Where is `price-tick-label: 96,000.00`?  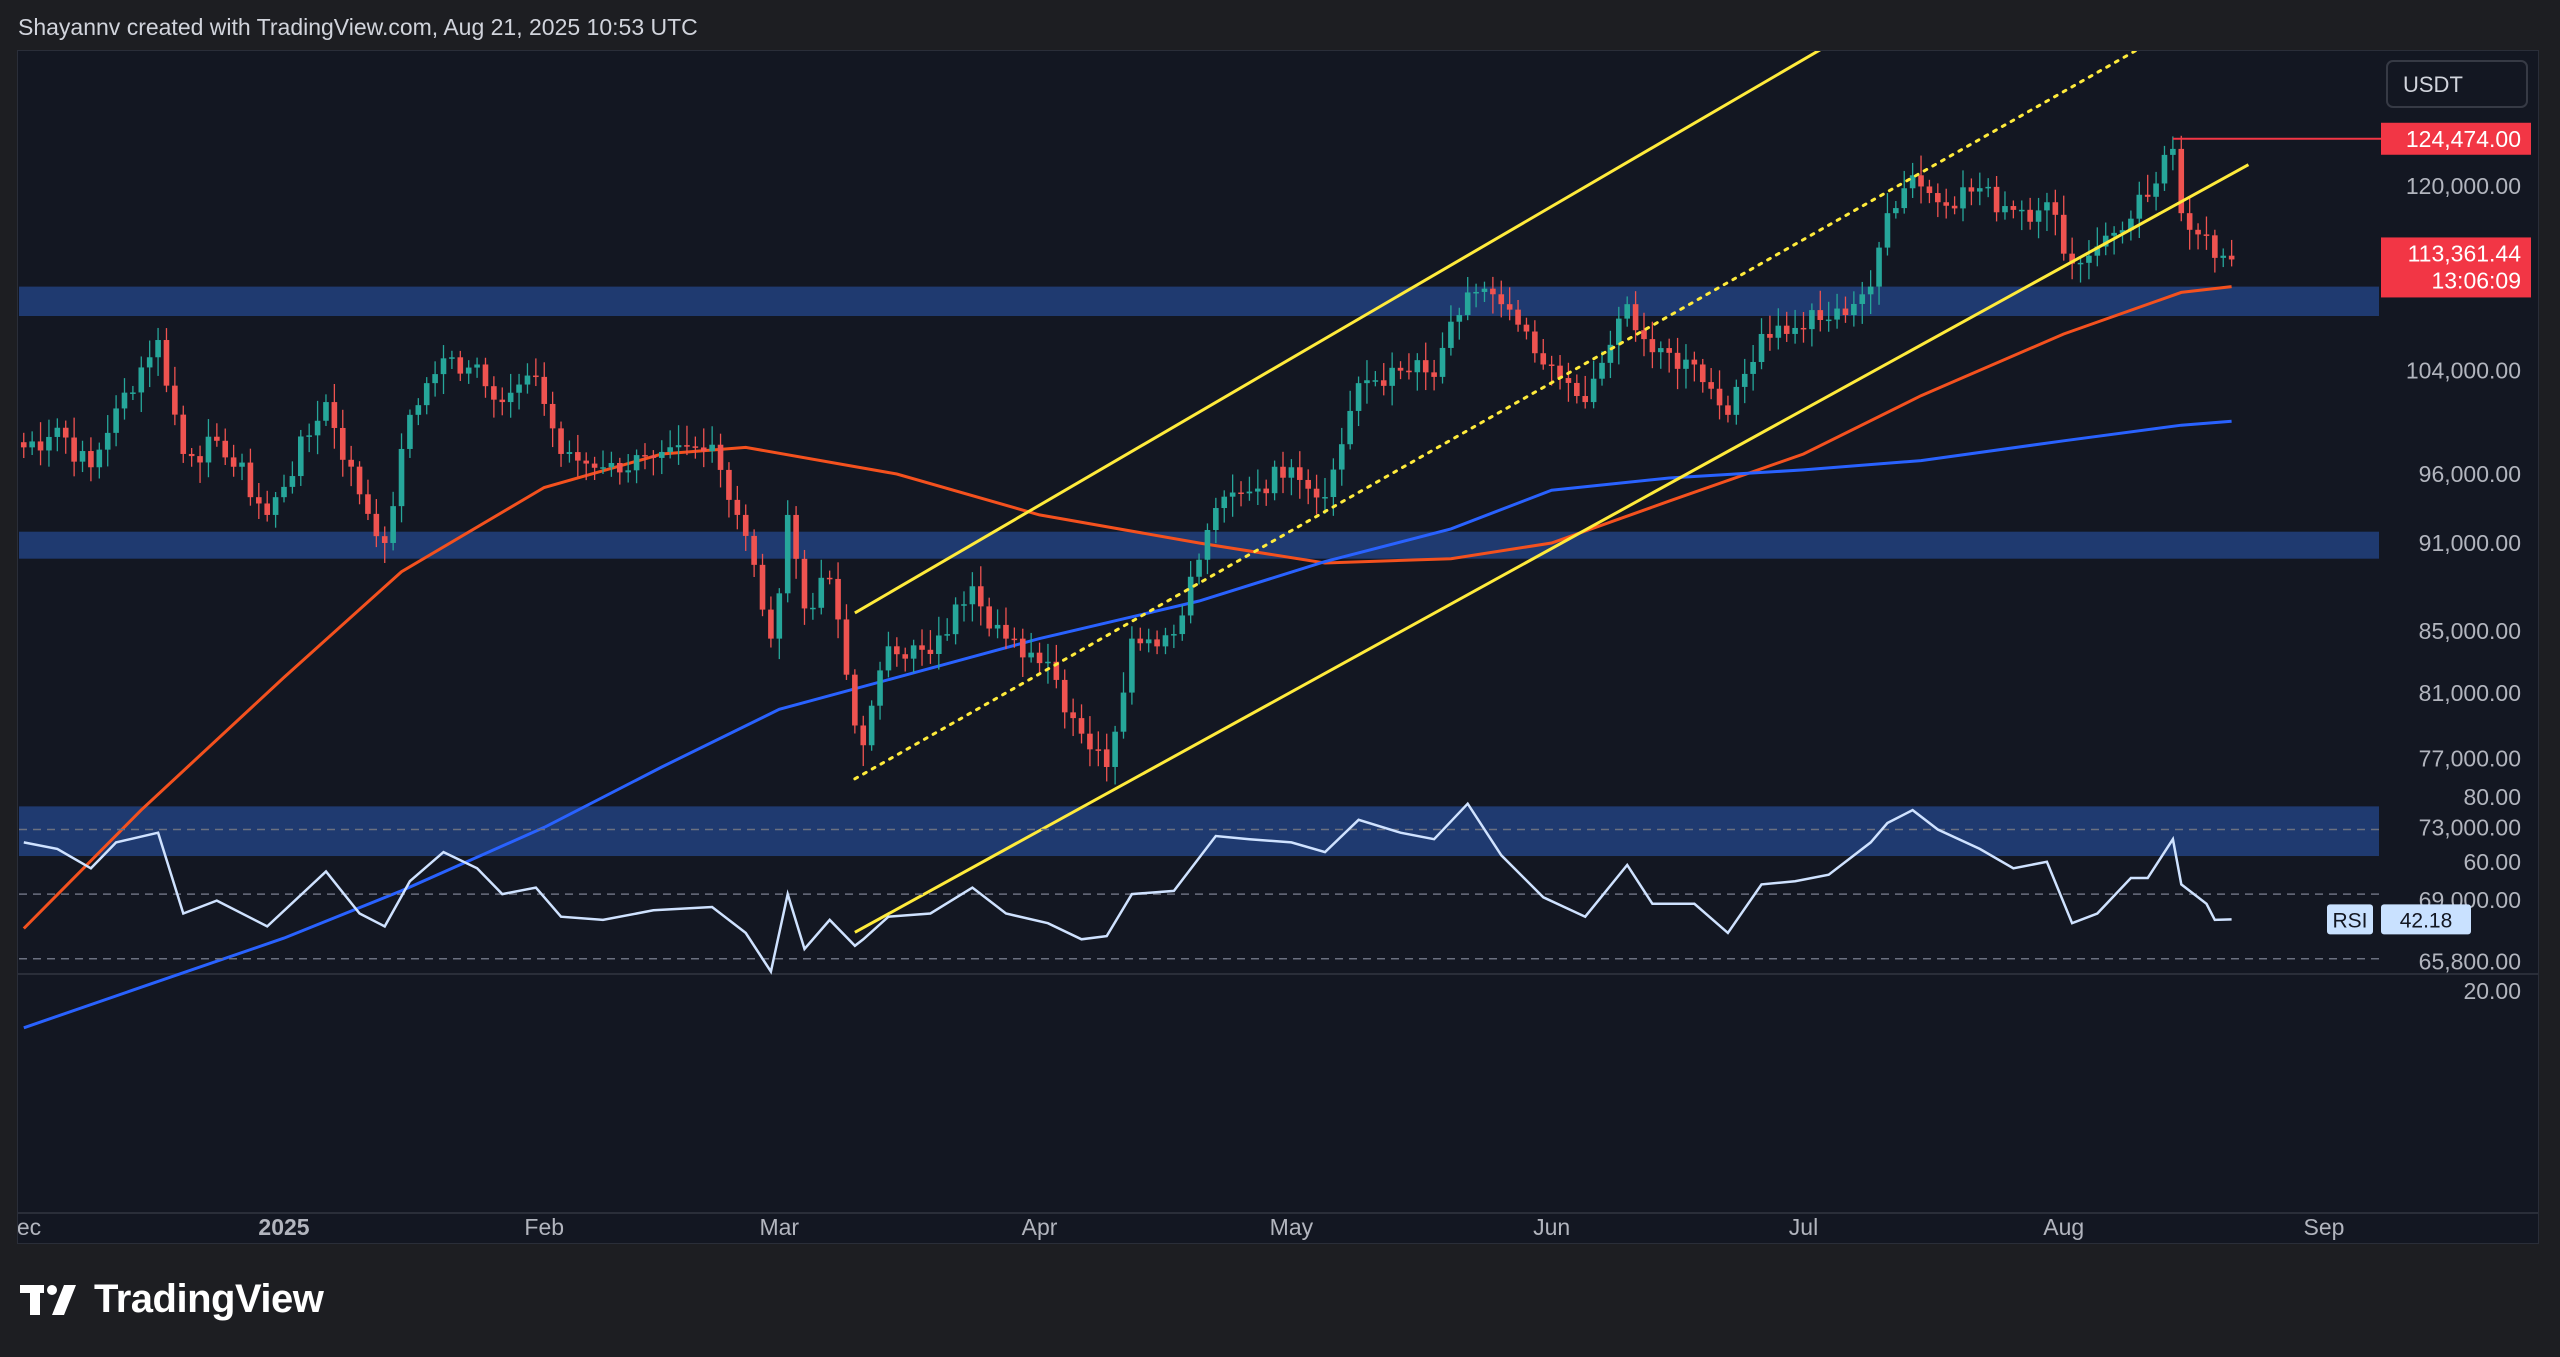 price-tick-label: 96,000.00 is located at coordinates (2470, 474).